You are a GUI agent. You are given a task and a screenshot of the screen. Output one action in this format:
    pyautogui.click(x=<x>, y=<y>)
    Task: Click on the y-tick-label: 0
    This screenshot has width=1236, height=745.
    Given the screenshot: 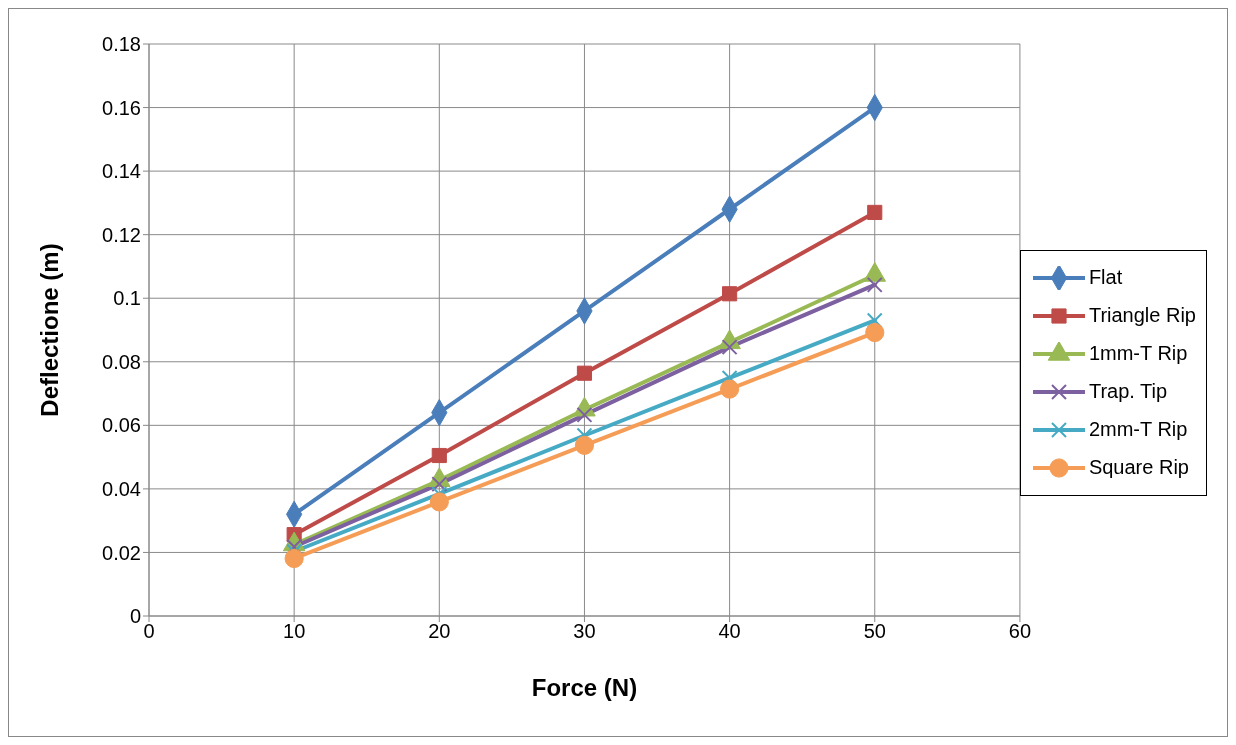 What is the action you would take?
    pyautogui.click(x=135, y=616)
    